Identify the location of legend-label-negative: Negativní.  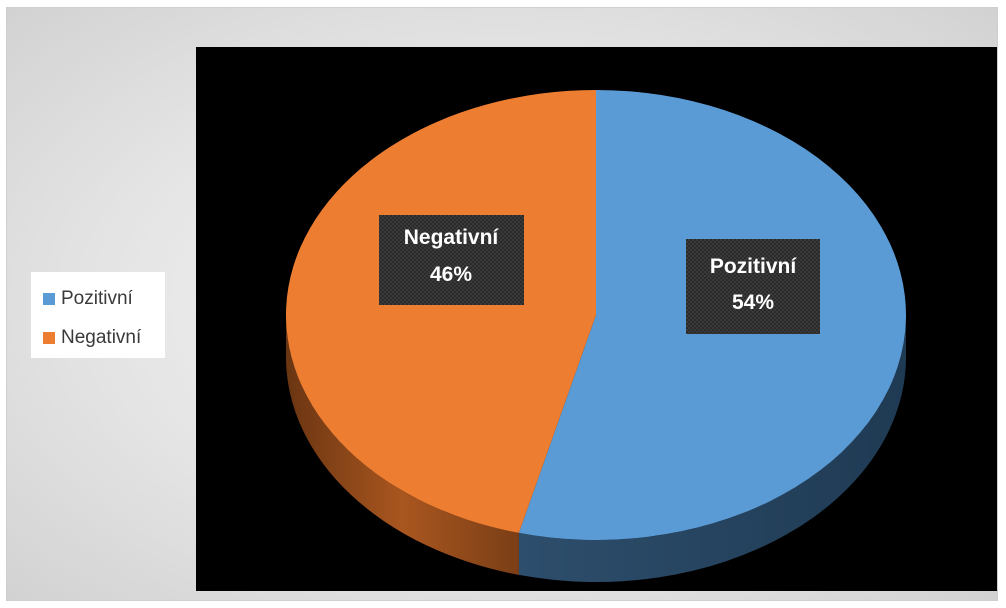
(101, 337).